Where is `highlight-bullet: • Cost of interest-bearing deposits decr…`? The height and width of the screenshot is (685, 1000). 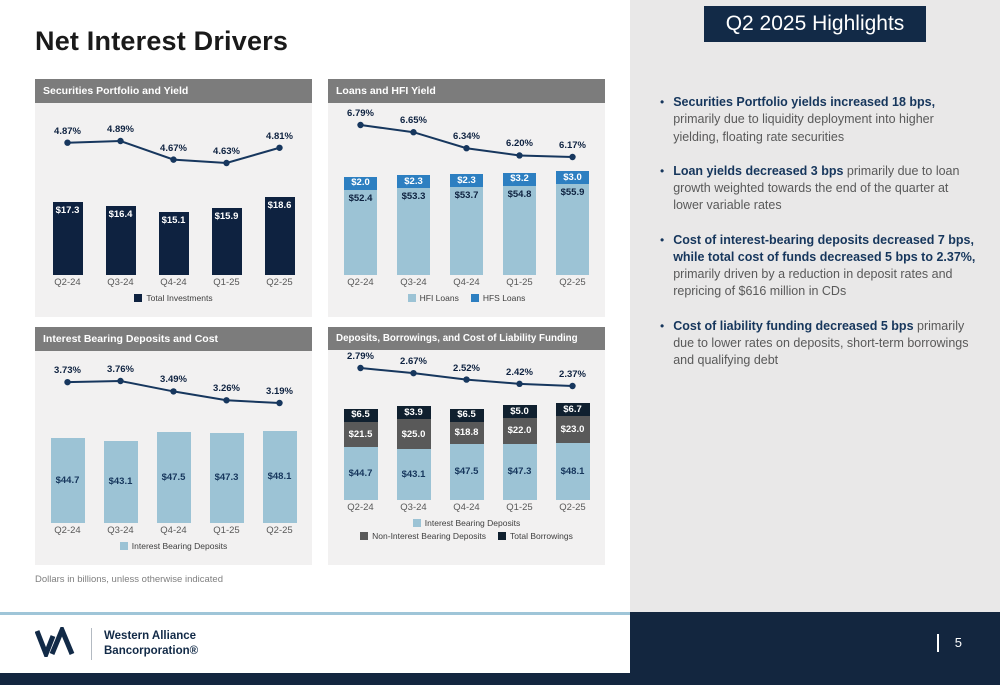
highlight-bullet: • Cost of interest-bearing deposits decr… is located at coordinates (818, 266).